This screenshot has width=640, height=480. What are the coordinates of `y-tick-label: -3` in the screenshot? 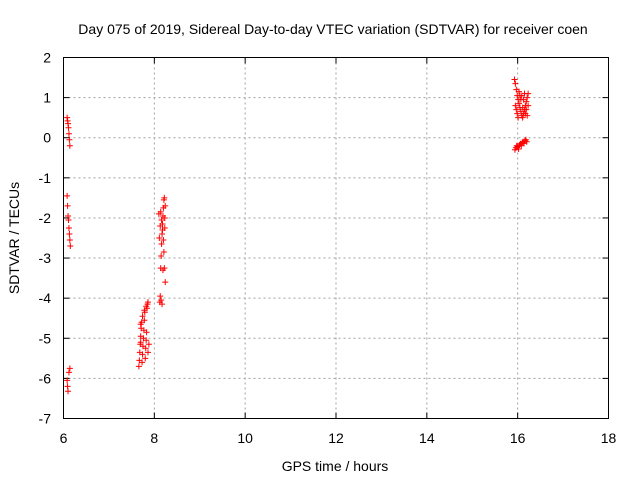 It's located at (45, 258).